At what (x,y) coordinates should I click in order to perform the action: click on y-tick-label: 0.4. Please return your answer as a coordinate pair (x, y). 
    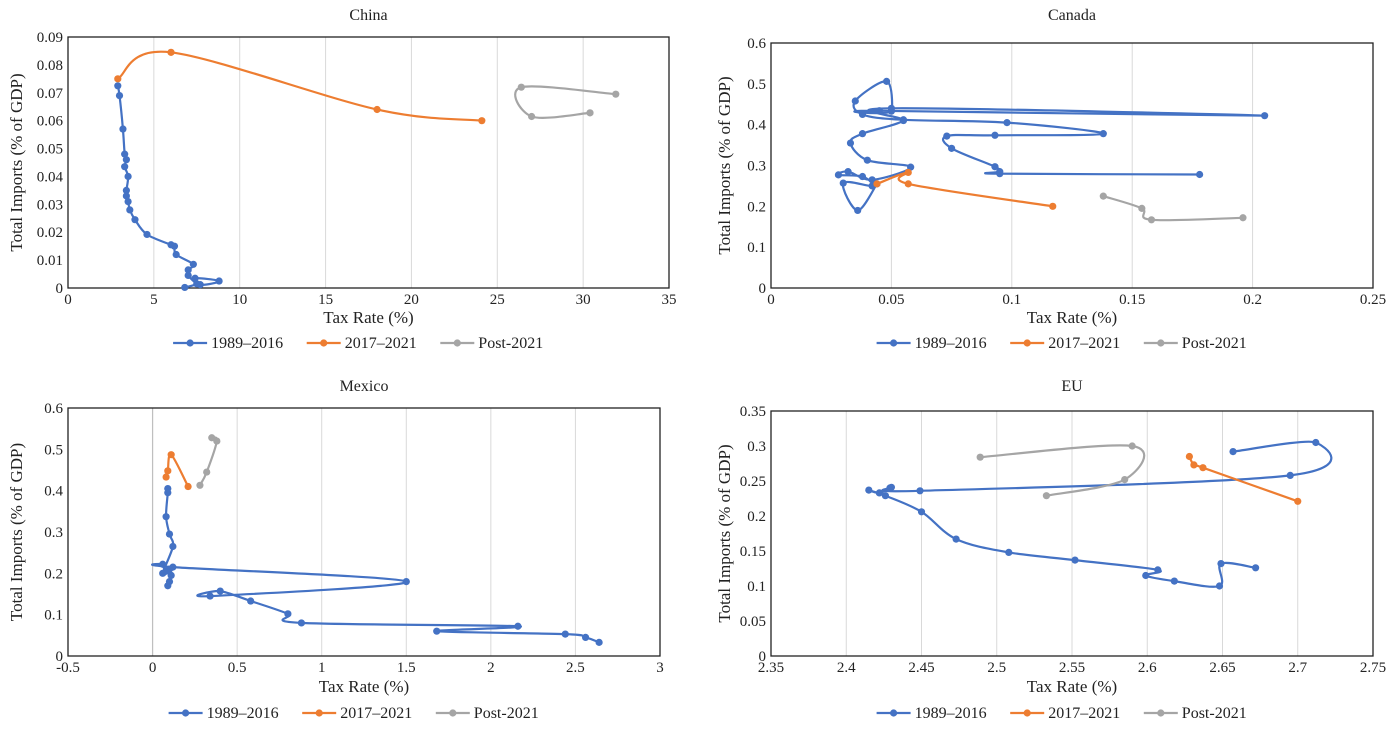
    Looking at the image, I should click on (756, 126).